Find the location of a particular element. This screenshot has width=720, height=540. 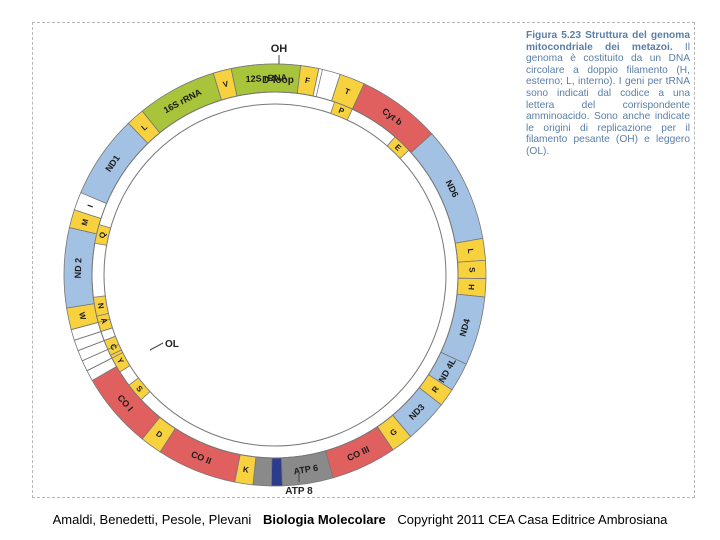

inner-trna-y is located at coordinates (120, 361).